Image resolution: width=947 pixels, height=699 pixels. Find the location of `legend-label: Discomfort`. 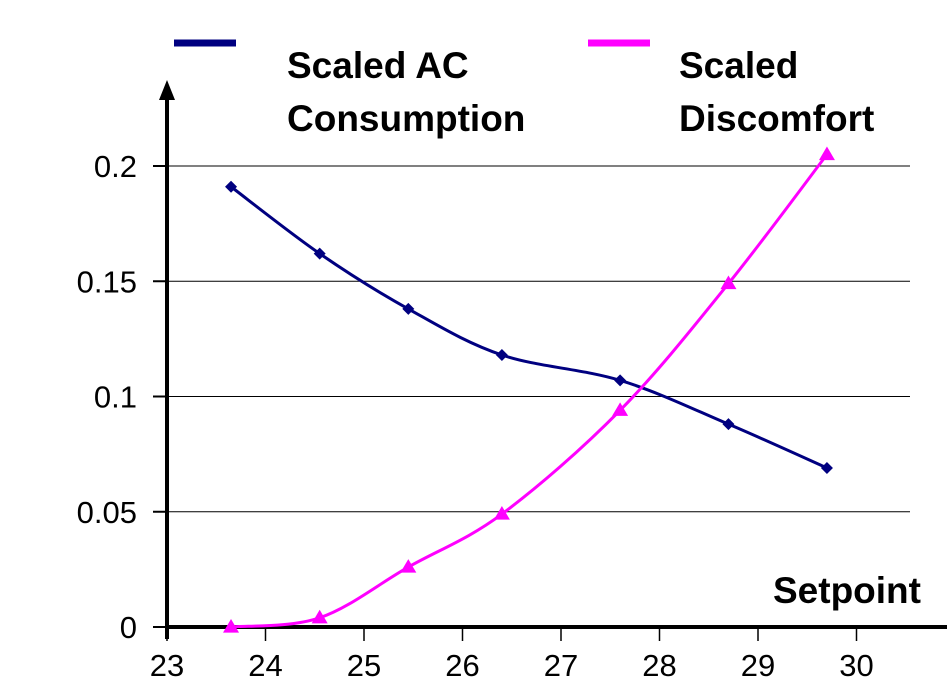

legend-label: Discomfort is located at coordinates (776, 118).